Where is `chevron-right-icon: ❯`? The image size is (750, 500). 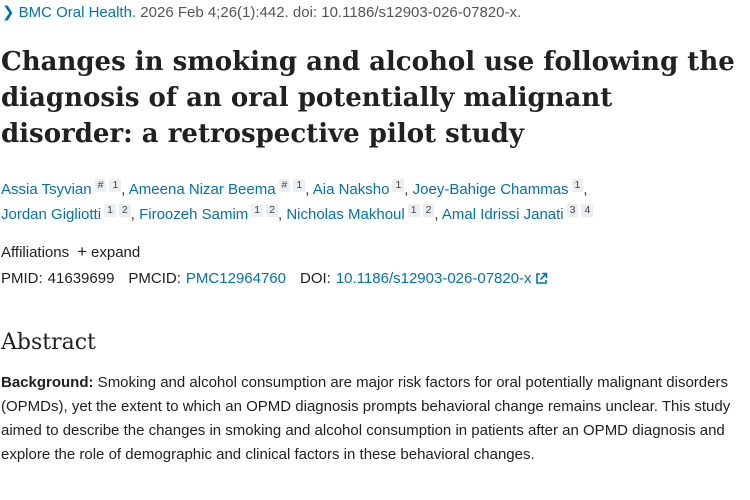
chevron-right-icon: ❯ is located at coordinates (8, 12).